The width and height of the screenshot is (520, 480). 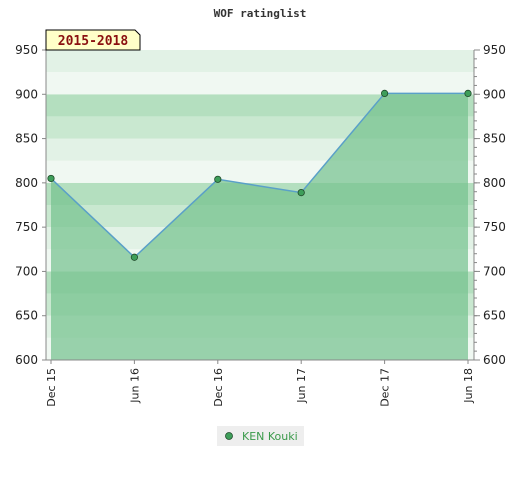 What do you see at coordinates (26, 183) in the screenshot?
I see `y-tick-label-left: 800` at bounding box center [26, 183].